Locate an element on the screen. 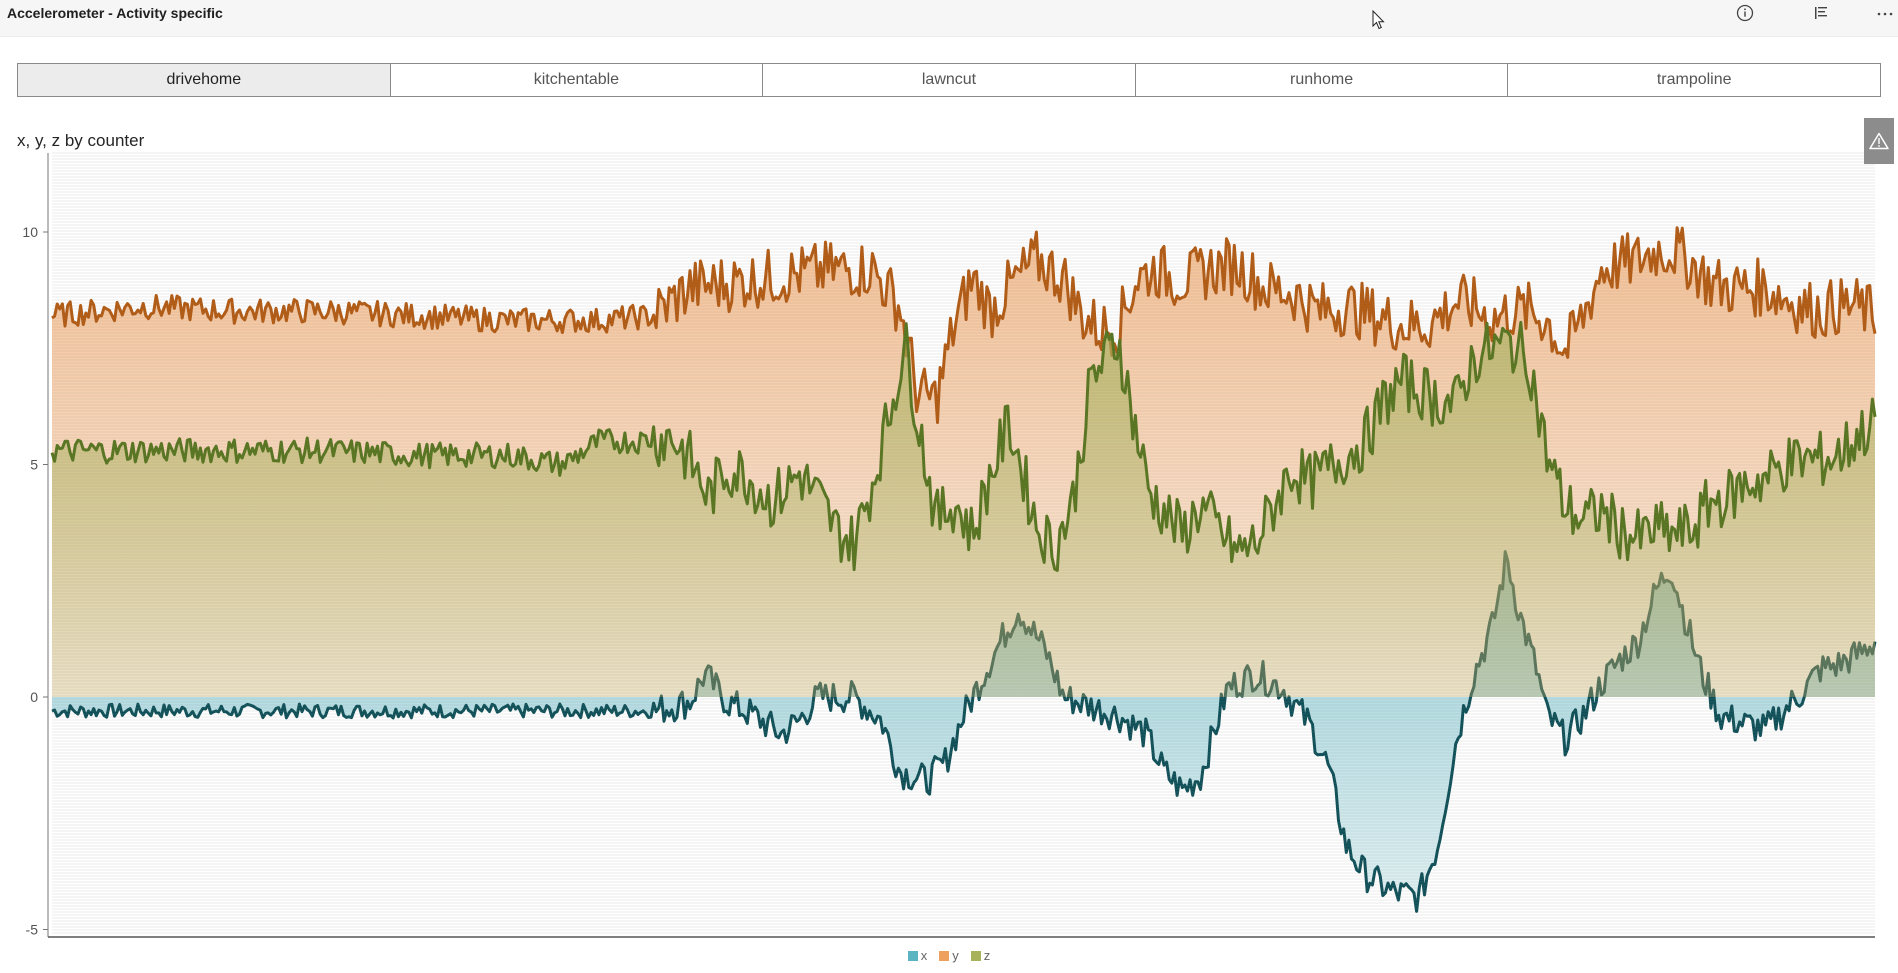  legend-item-x: x is located at coordinates (917, 955).